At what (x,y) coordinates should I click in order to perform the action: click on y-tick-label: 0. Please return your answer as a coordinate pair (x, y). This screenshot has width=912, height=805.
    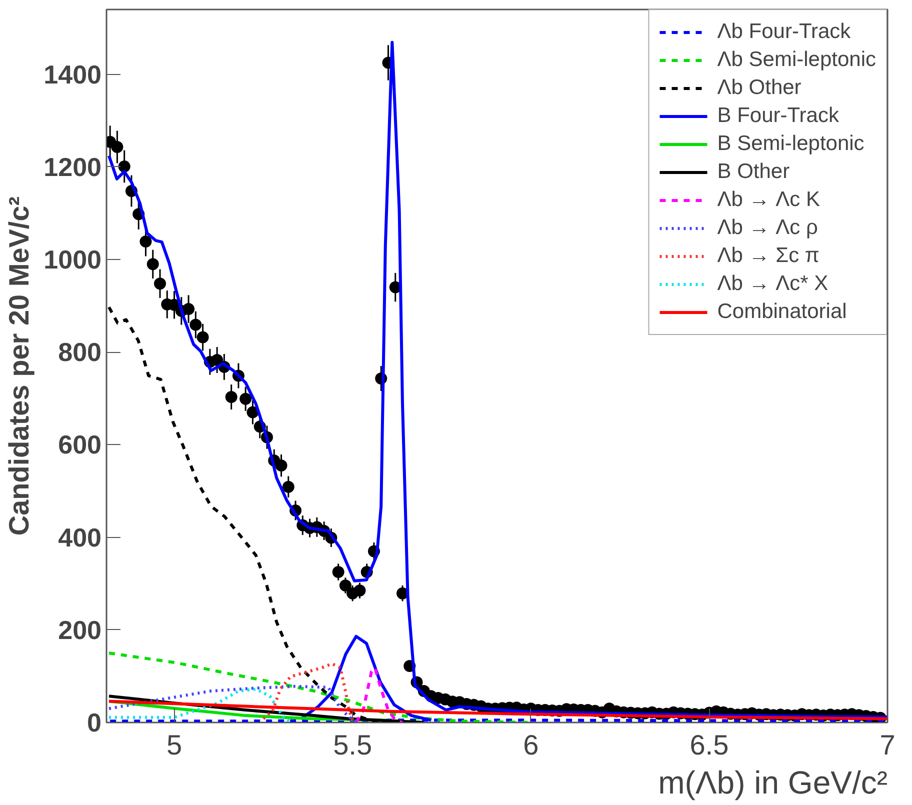
    Looking at the image, I should click on (94, 723).